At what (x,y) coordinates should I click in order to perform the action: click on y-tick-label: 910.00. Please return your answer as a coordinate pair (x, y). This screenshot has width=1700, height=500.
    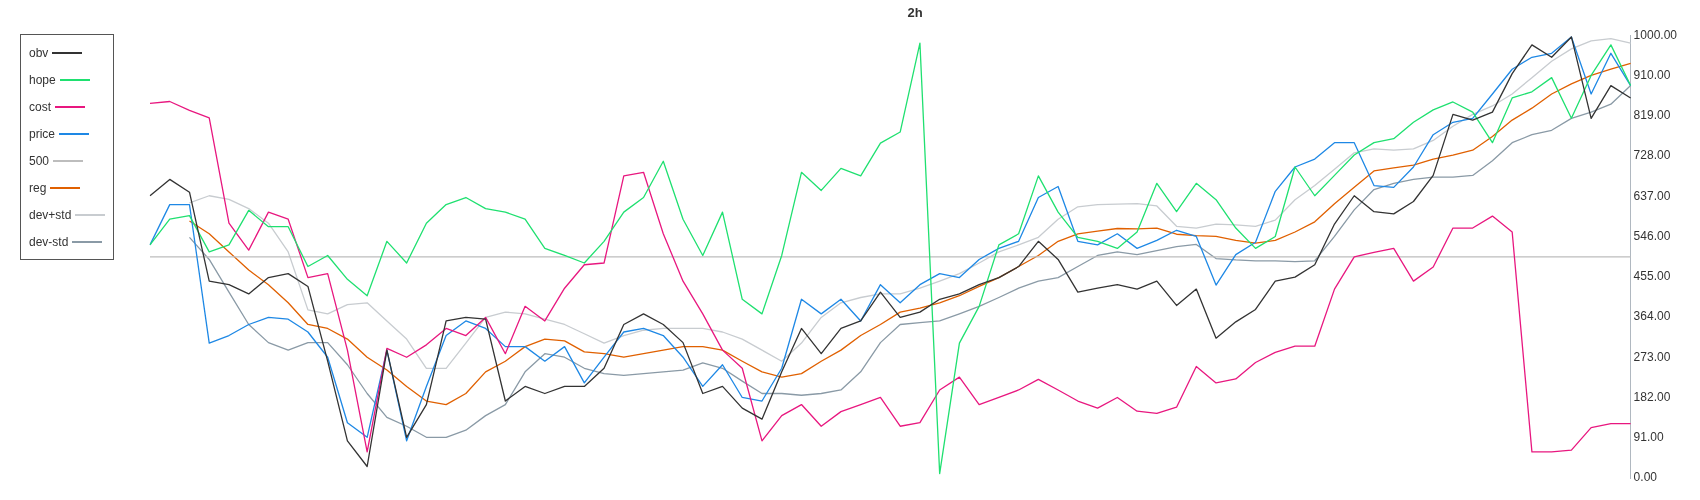
    Looking at the image, I should click on (1652, 74).